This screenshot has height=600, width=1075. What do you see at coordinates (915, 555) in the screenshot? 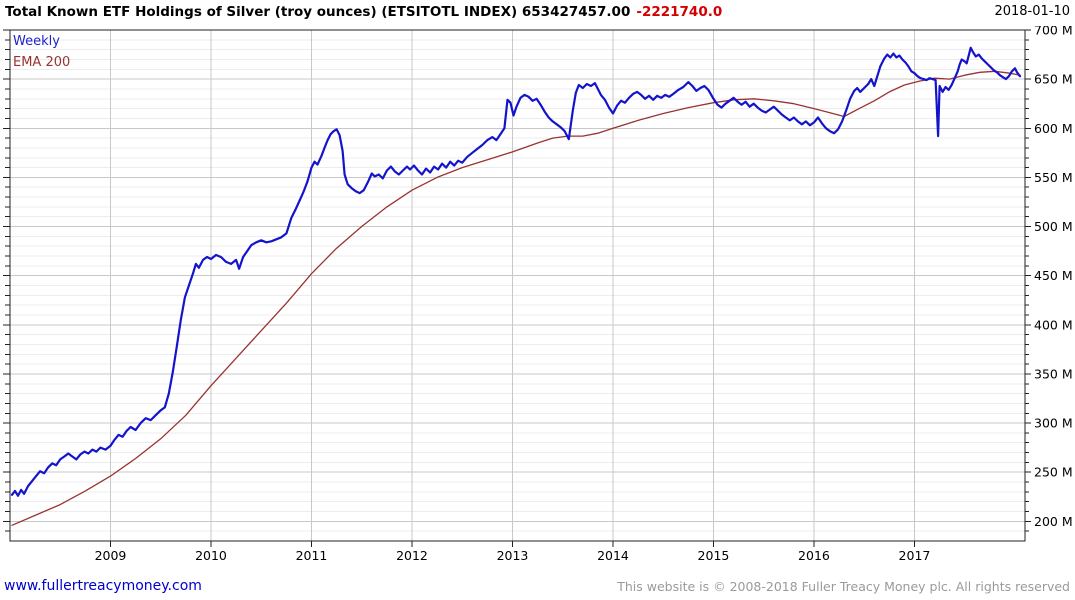
I see `x-axis-tick-label: 2017` at bounding box center [915, 555].